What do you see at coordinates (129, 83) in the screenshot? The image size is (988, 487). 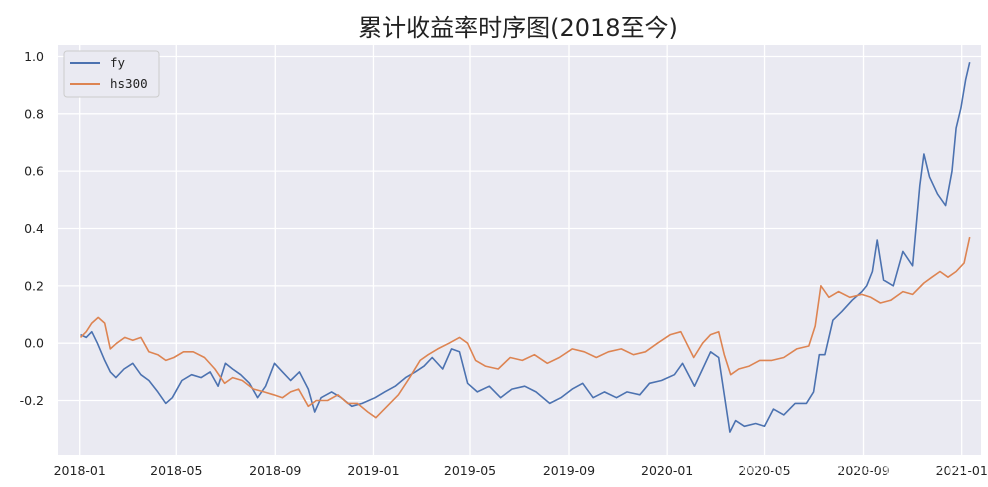 I see `legend-label-hs300: hs300` at bounding box center [129, 83].